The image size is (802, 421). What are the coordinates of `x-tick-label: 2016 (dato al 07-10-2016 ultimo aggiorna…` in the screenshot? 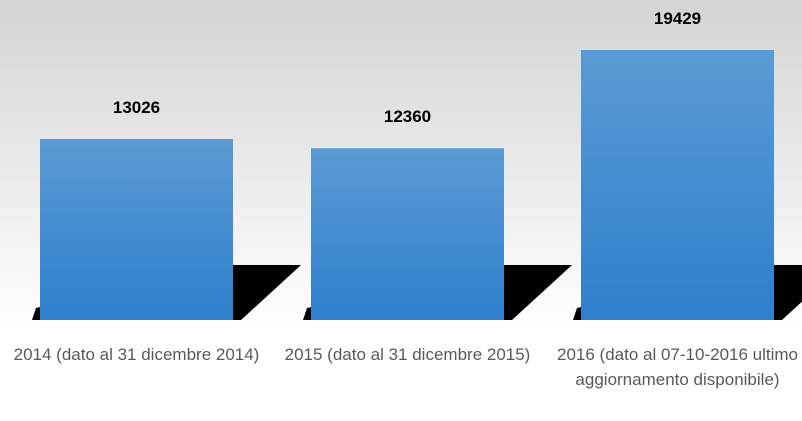 It's located at (677, 367).